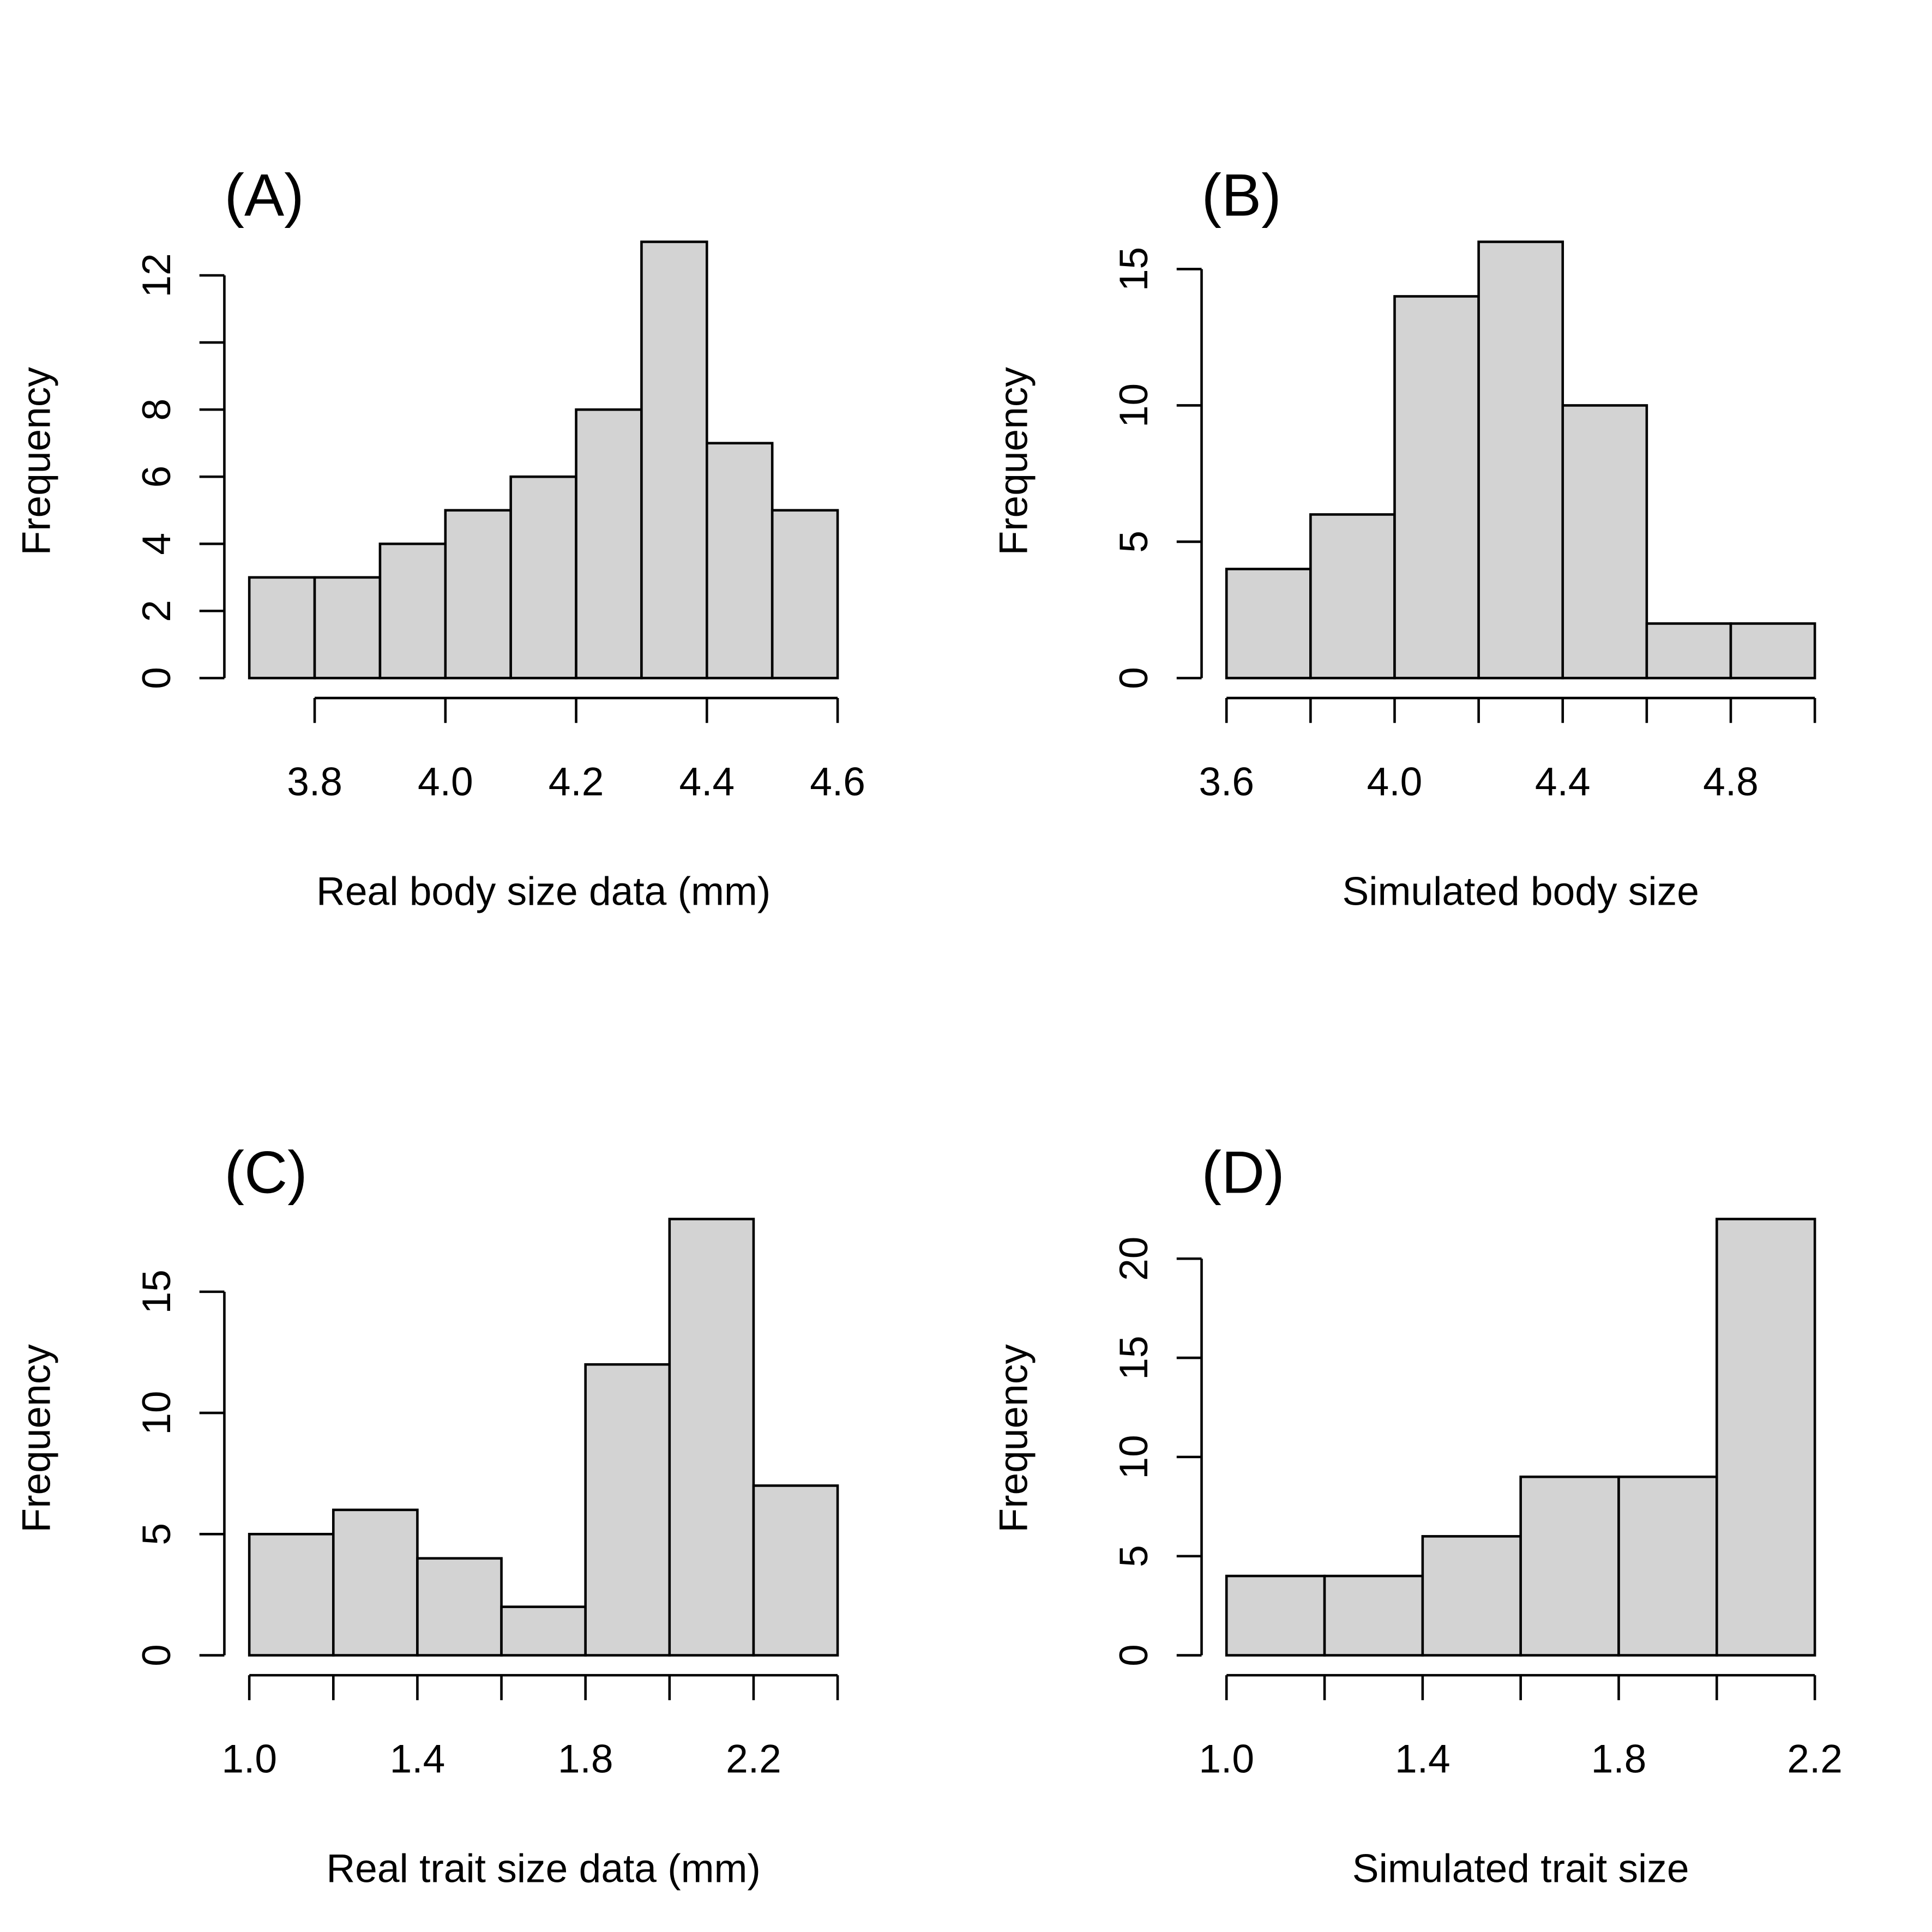 This screenshot has width=1932, height=1932. Describe the element at coordinates (1520, 891) in the screenshot. I see `x-axis-label: Simulated body size` at that location.